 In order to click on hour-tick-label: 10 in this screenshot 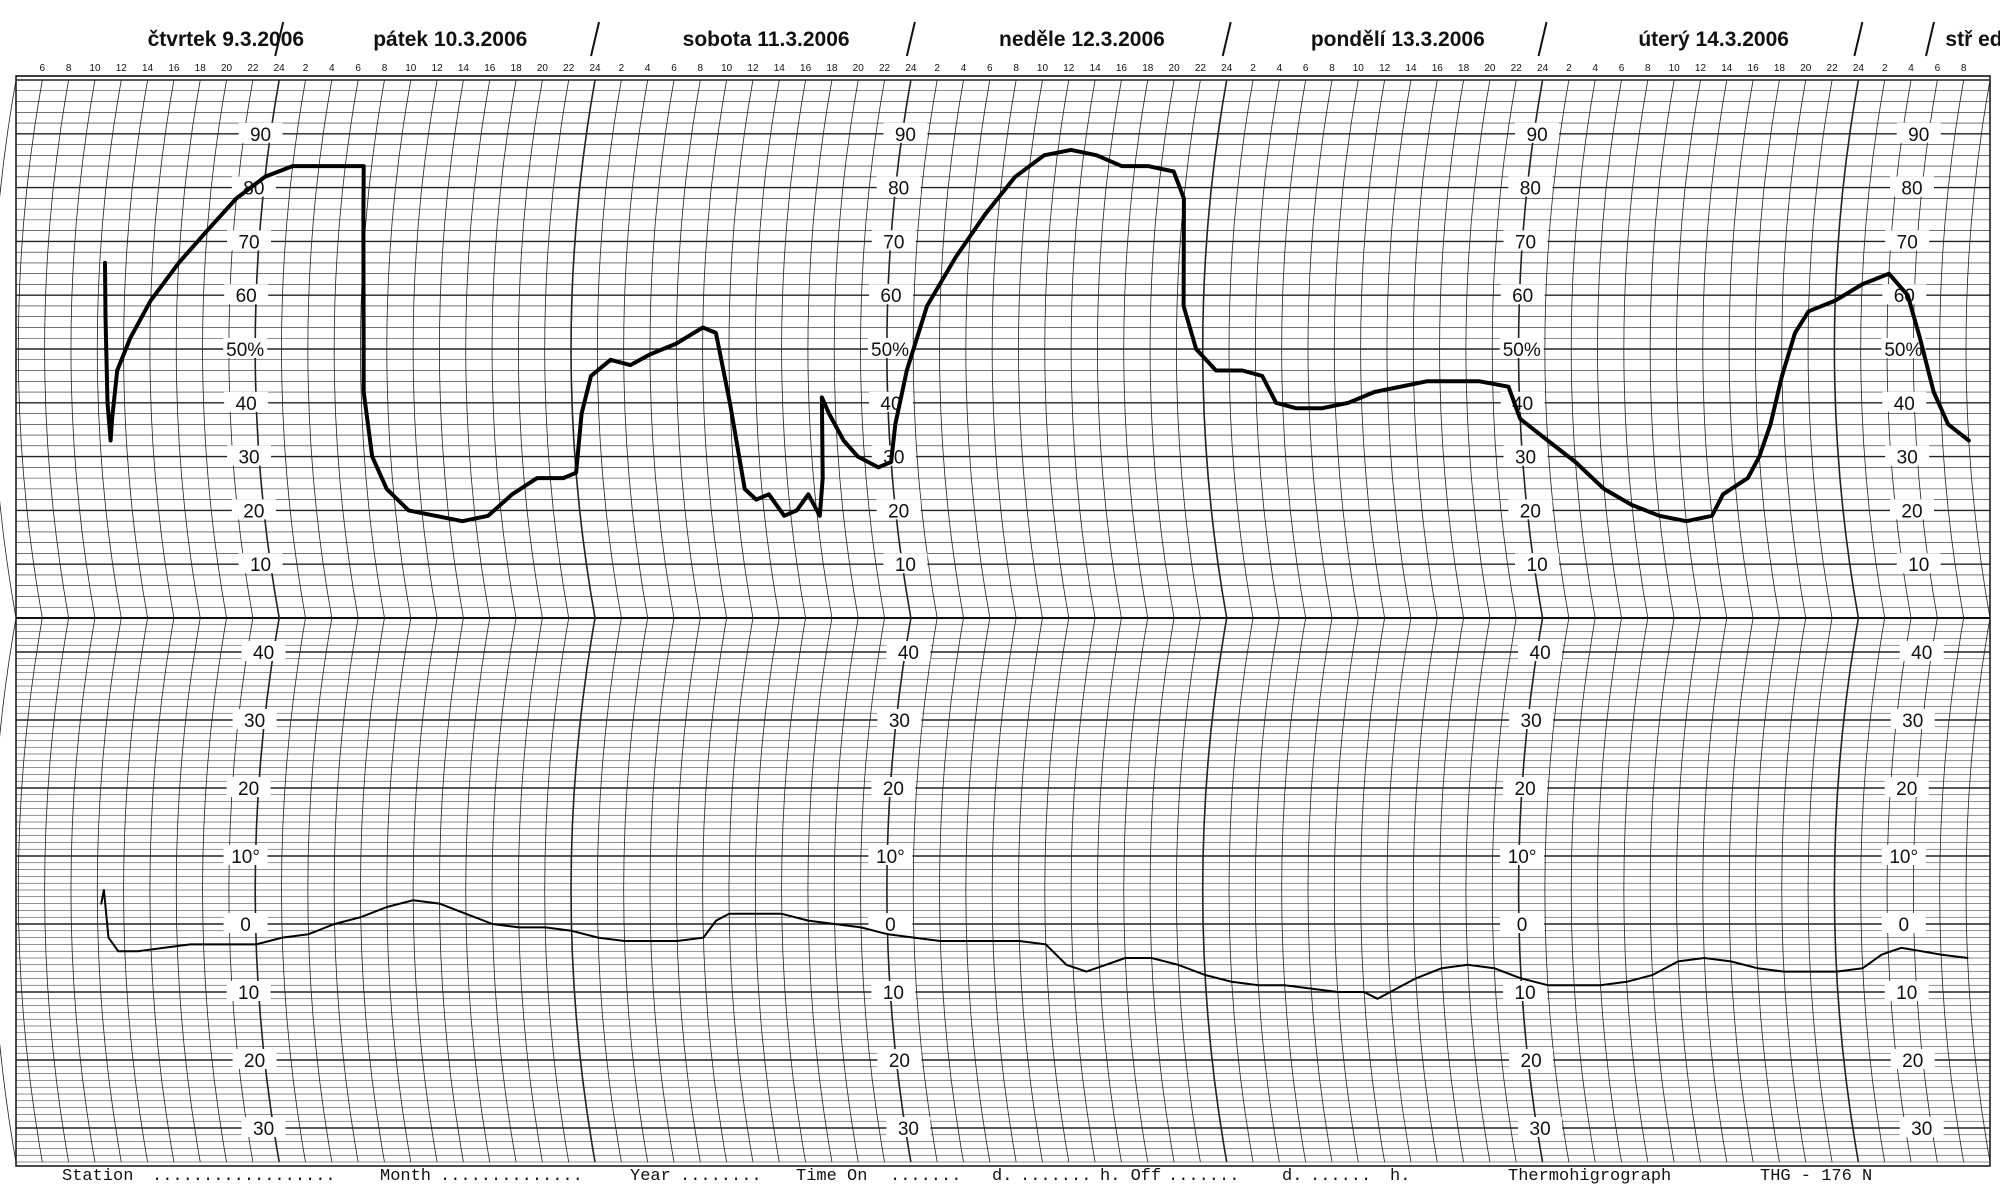, I will do `click(1675, 68)`.